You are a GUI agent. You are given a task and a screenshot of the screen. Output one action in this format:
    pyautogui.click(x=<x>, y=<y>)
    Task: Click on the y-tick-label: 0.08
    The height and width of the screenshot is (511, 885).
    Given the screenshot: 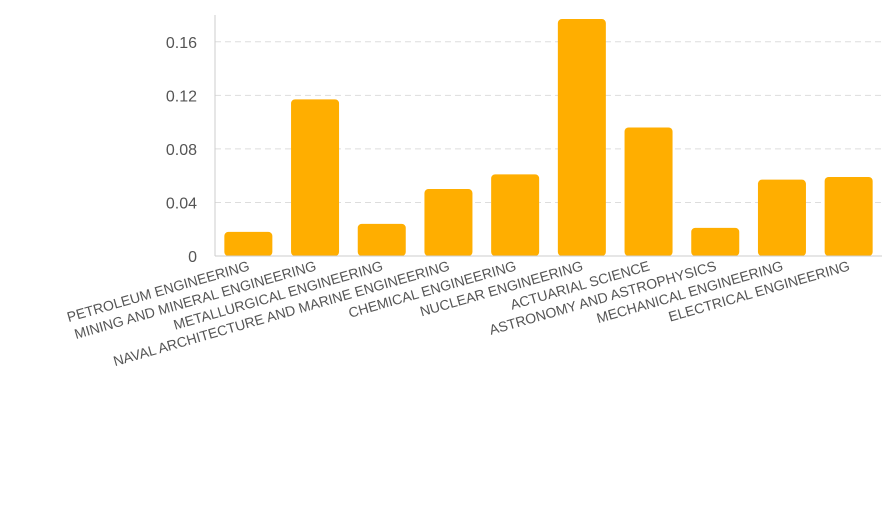 What is the action you would take?
    pyautogui.click(x=181, y=150)
    